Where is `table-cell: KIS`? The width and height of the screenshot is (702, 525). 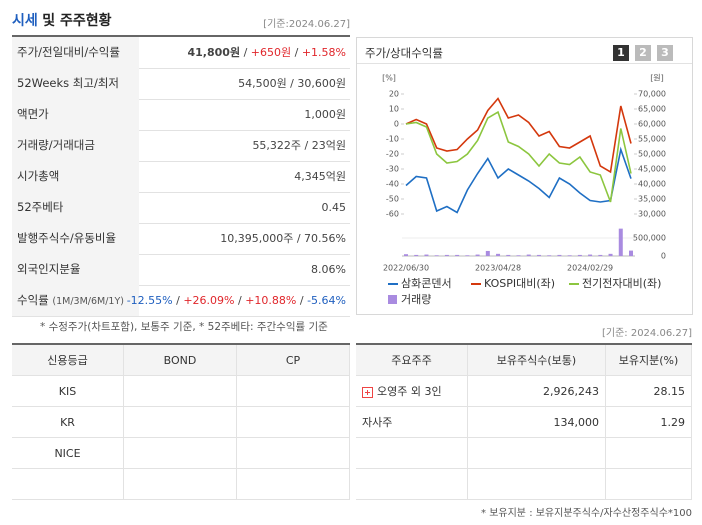 table-cell: KIS is located at coordinates (68, 391).